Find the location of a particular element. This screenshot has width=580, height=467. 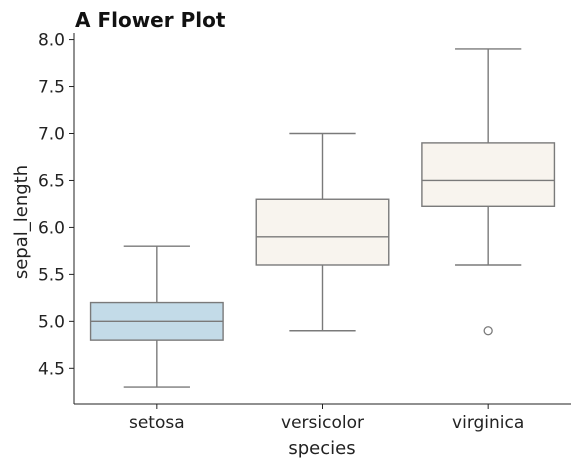

y-tick-label: 7.5 is located at coordinates (51, 88).